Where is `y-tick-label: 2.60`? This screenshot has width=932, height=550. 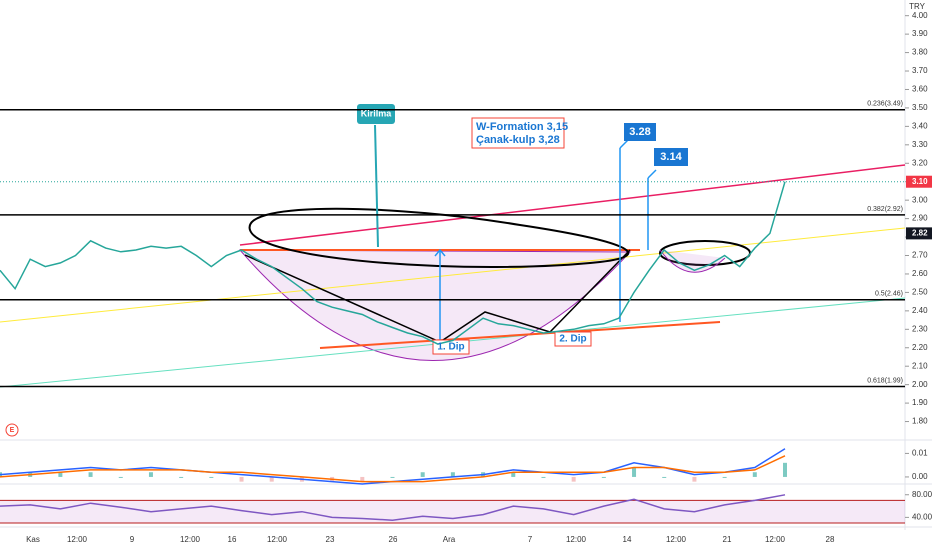 y-tick-label: 2.60 is located at coordinates (920, 273).